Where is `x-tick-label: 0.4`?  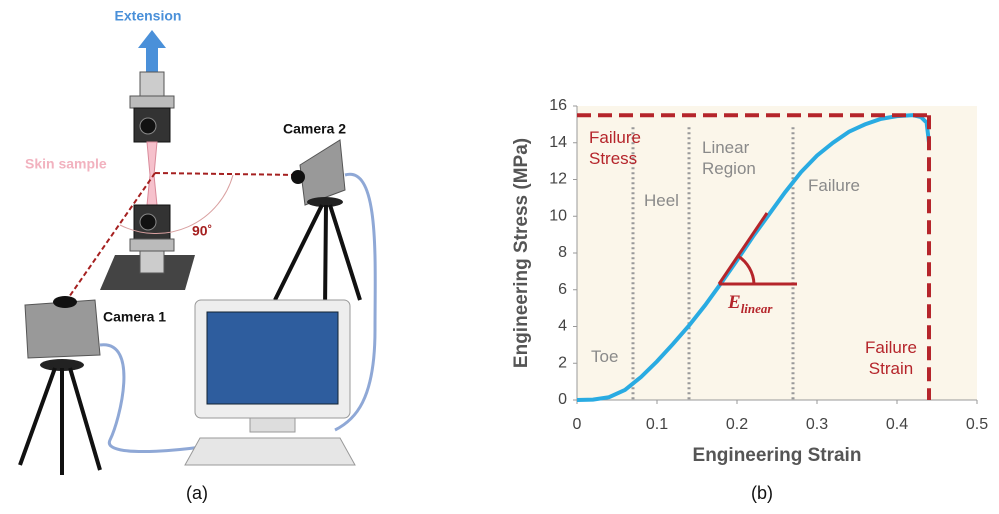
x-tick-label: 0.4 is located at coordinates (897, 424).